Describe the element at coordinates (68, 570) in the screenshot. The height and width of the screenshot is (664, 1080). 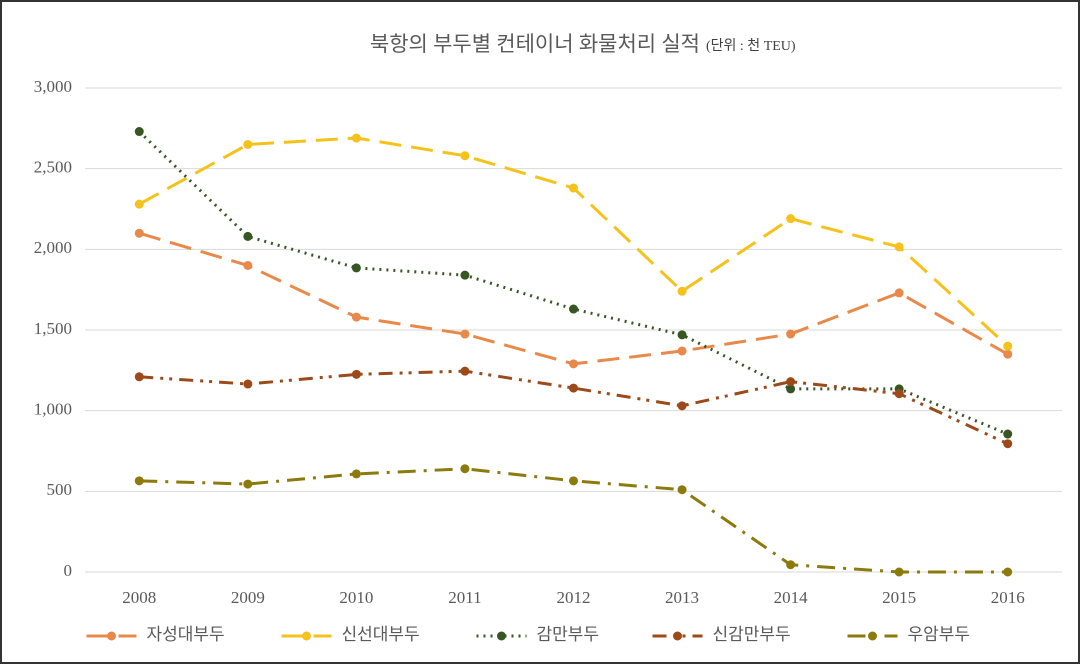
I see `y-tick-label: 0` at that location.